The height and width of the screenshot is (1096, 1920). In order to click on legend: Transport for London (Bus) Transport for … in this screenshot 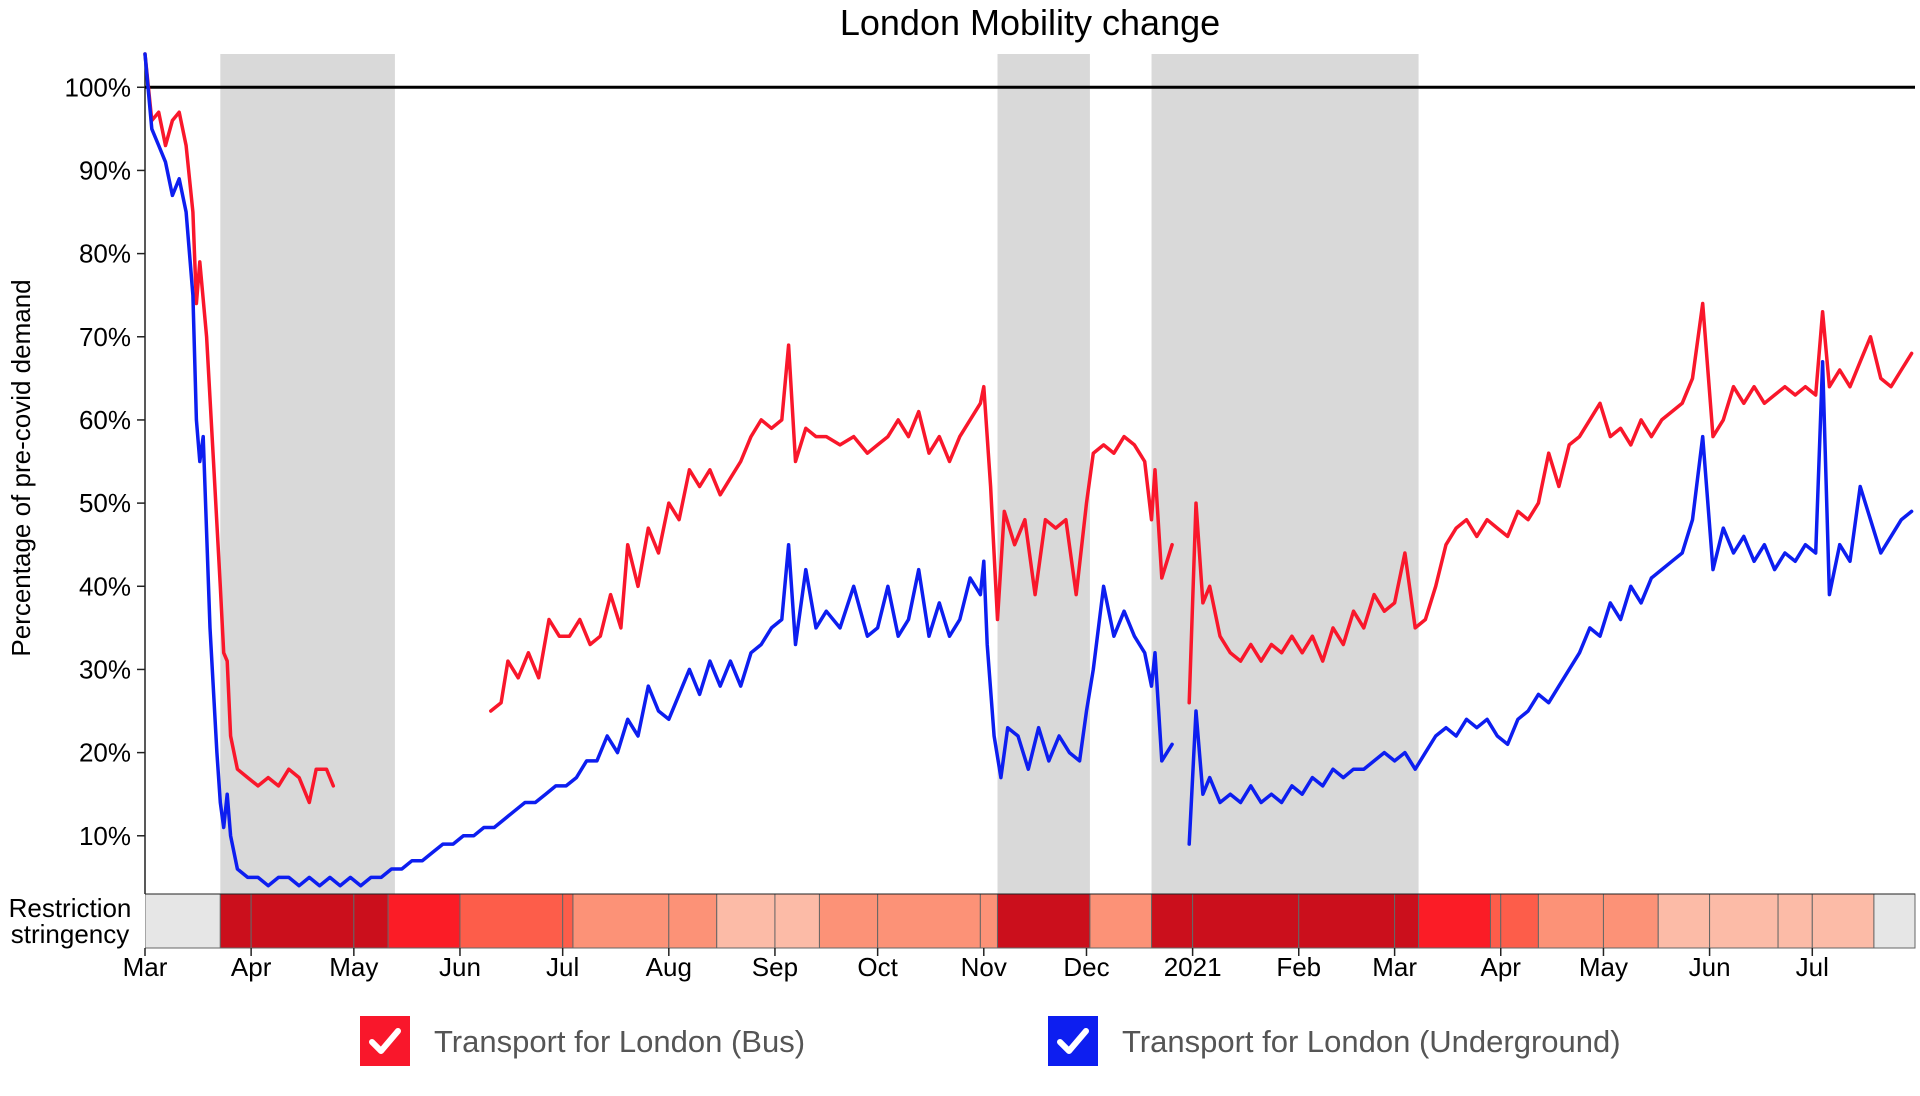, I will do `click(990, 1041)`.